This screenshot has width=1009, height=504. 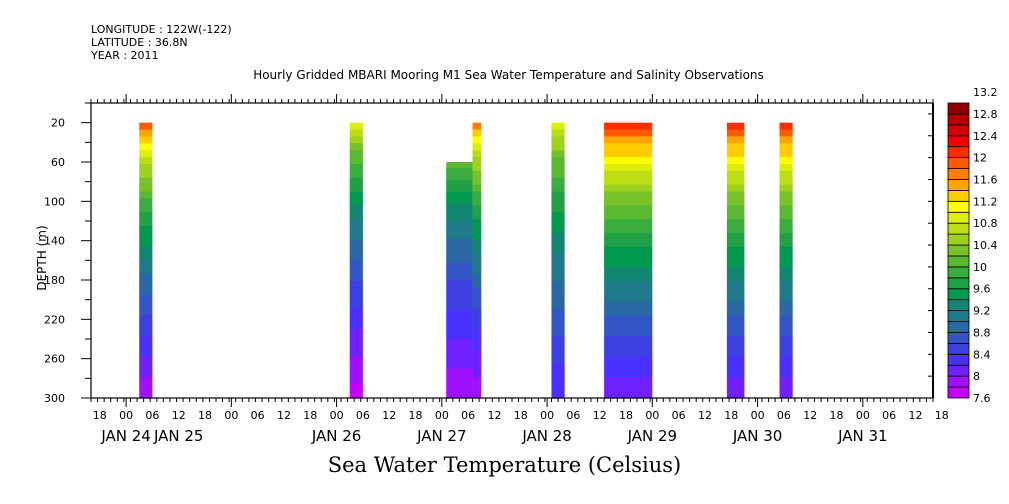 What do you see at coordinates (504, 465) in the screenshot?
I see `variable-label: Sea Water Temperature (Celsius)` at bounding box center [504, 465].